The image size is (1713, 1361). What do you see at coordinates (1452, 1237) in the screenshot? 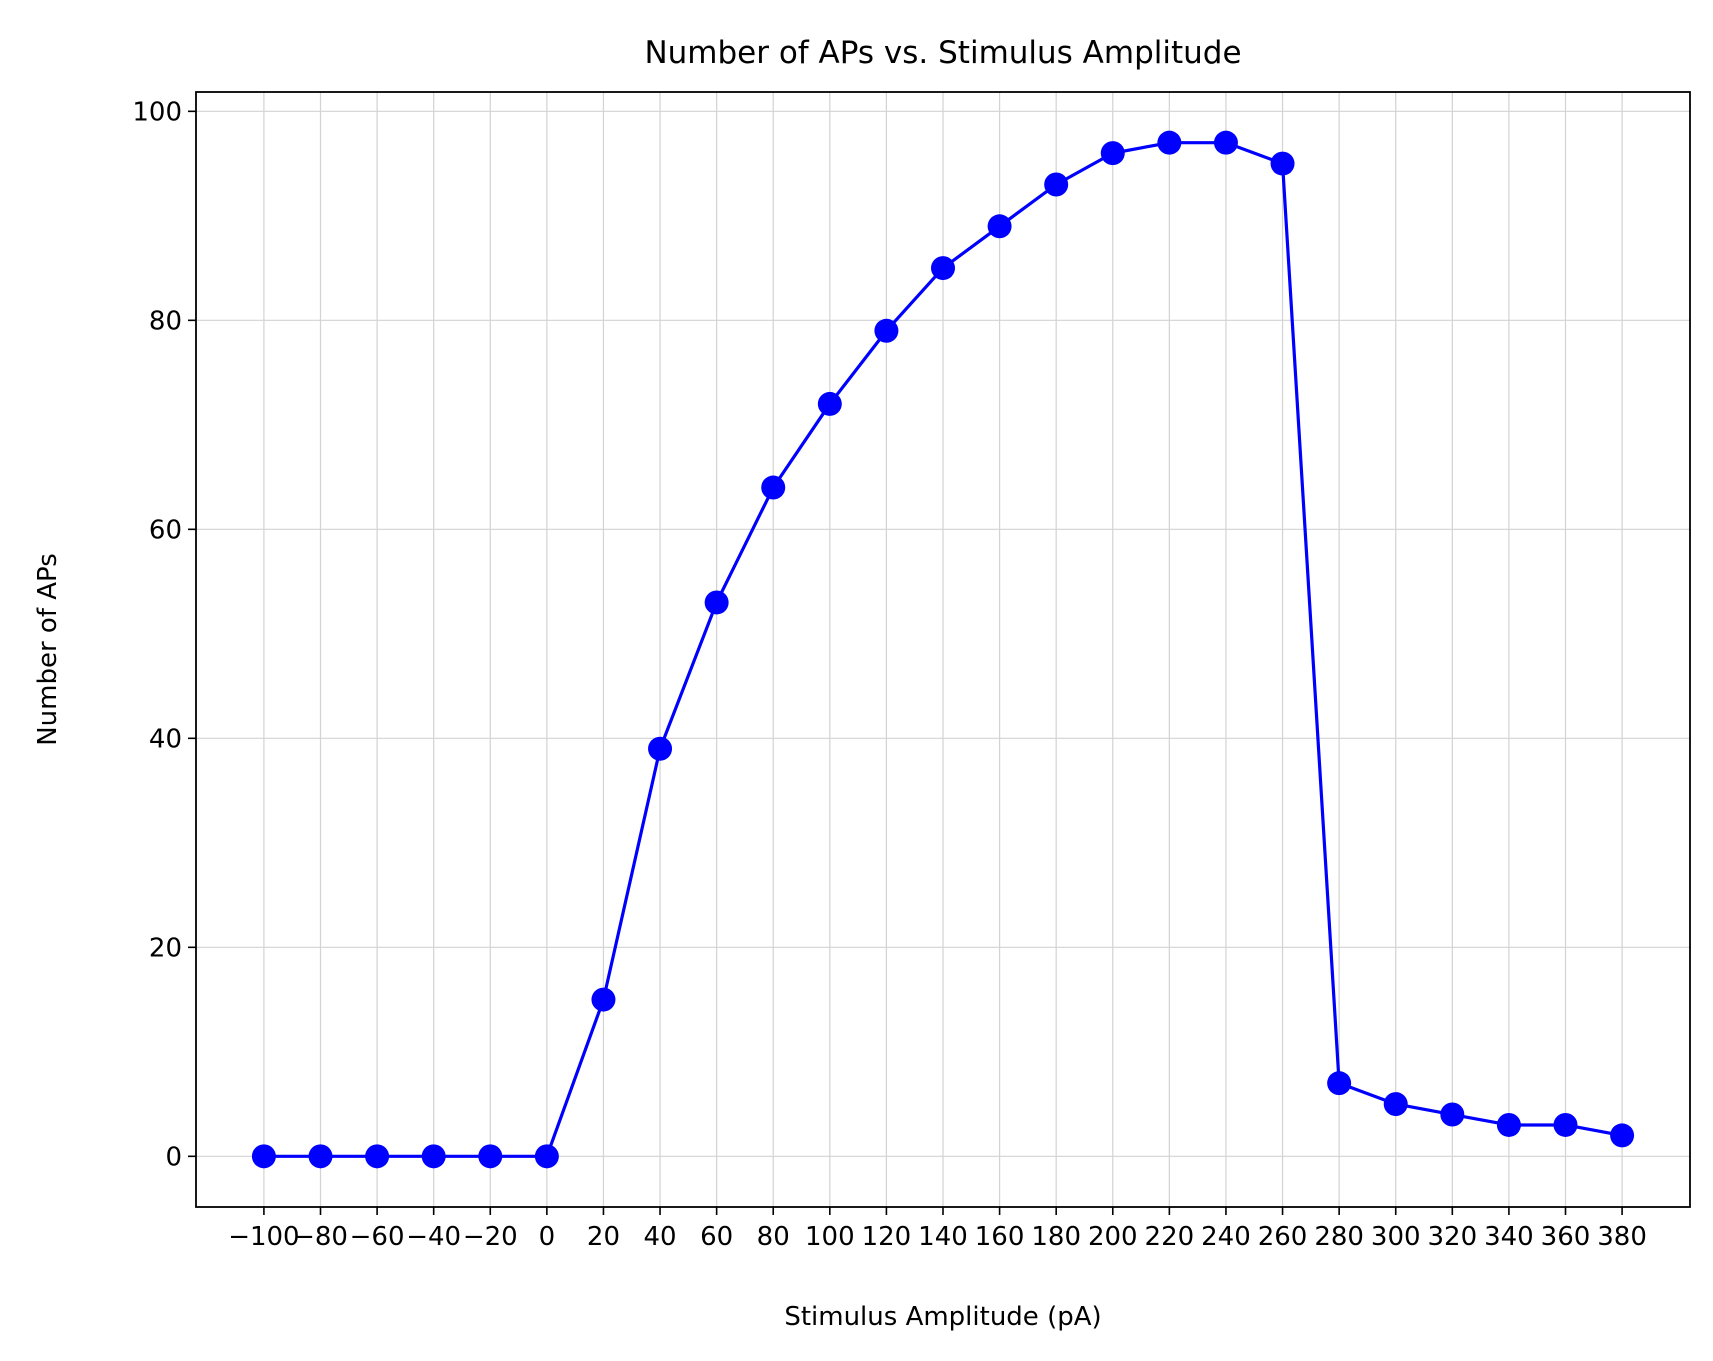
I see `x-tick-label: 320` at bounding box center [1452, 1237].